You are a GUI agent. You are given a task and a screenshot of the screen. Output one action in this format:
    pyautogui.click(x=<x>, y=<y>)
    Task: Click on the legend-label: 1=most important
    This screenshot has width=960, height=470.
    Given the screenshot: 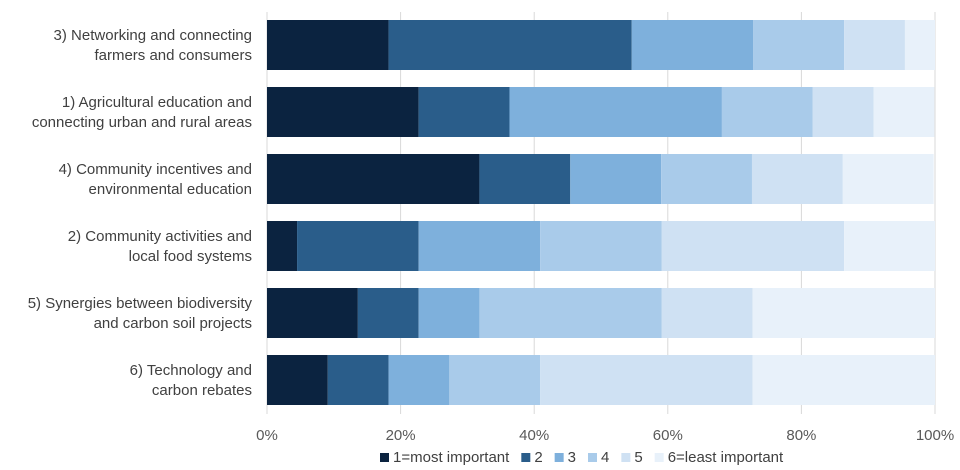 What is the action you would take?
    pyautogui.click(x=451, y=457)
    